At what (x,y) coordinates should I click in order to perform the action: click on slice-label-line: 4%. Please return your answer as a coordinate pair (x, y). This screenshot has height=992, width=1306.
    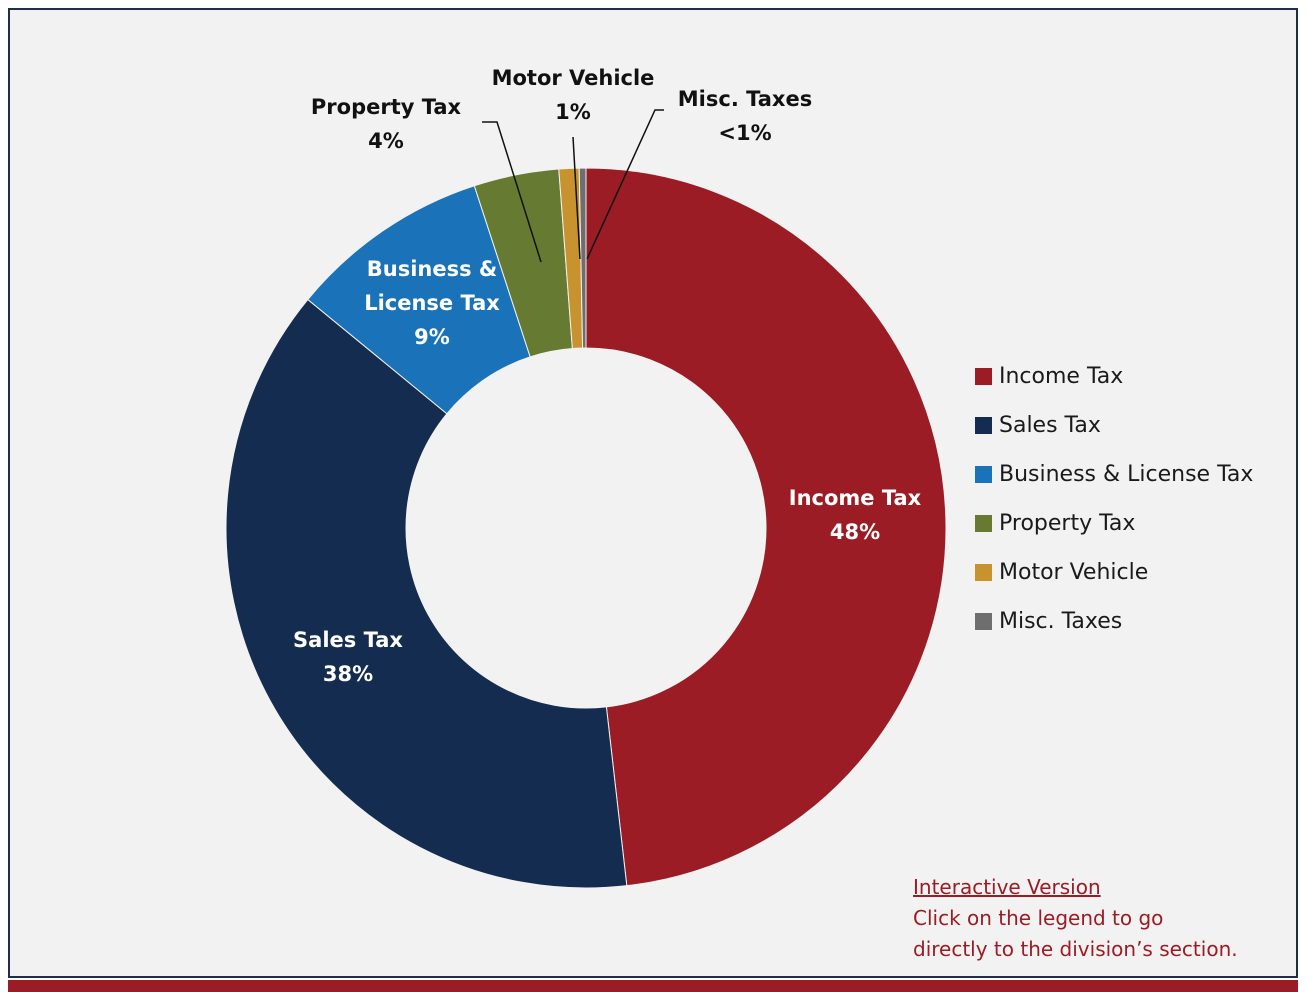
    Looking at the image, I should click on (386, 141).